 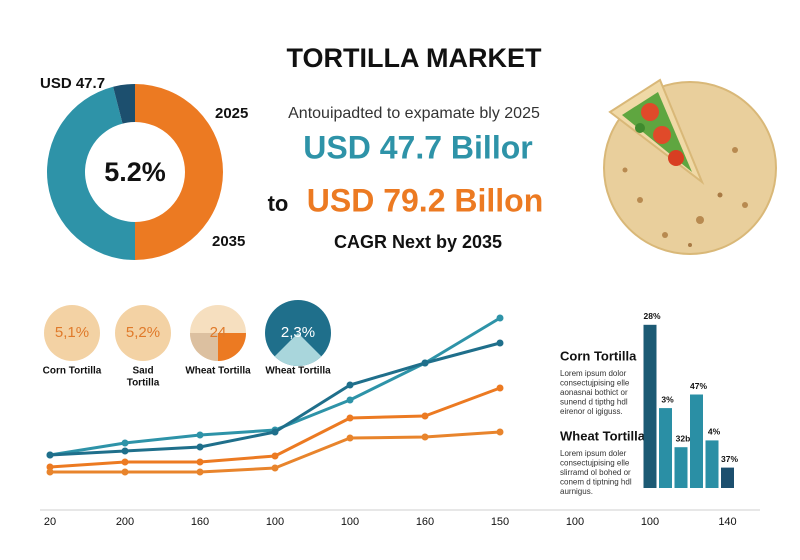 What do you see at coordinates (593, 373) in the screenshot?
I see `note-line: Lorem ipsum dolor` at bounding box center [593, 373].